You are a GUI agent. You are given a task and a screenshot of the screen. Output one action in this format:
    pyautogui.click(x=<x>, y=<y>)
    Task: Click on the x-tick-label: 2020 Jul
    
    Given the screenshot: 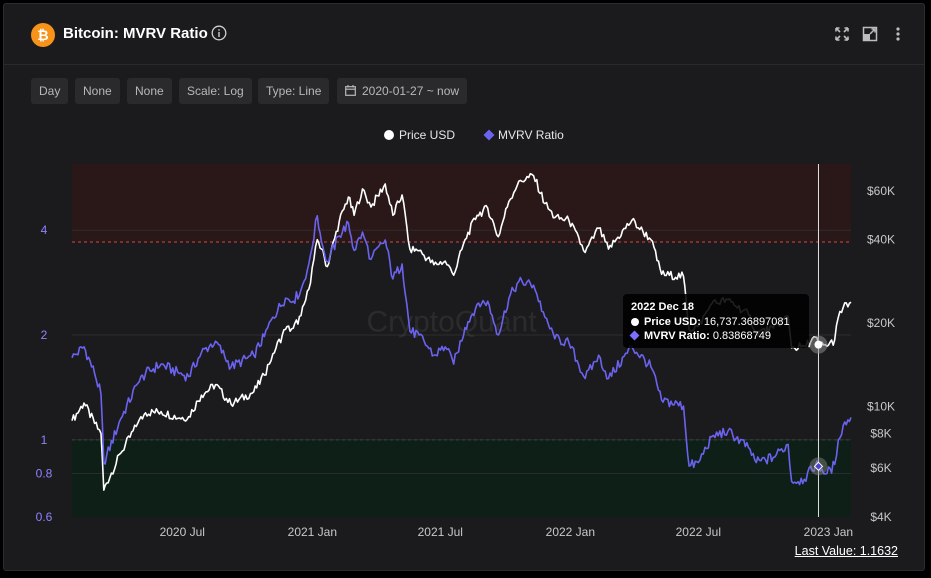 What is the action you would take?
    pyautogui.click(x=182, y=532)
    